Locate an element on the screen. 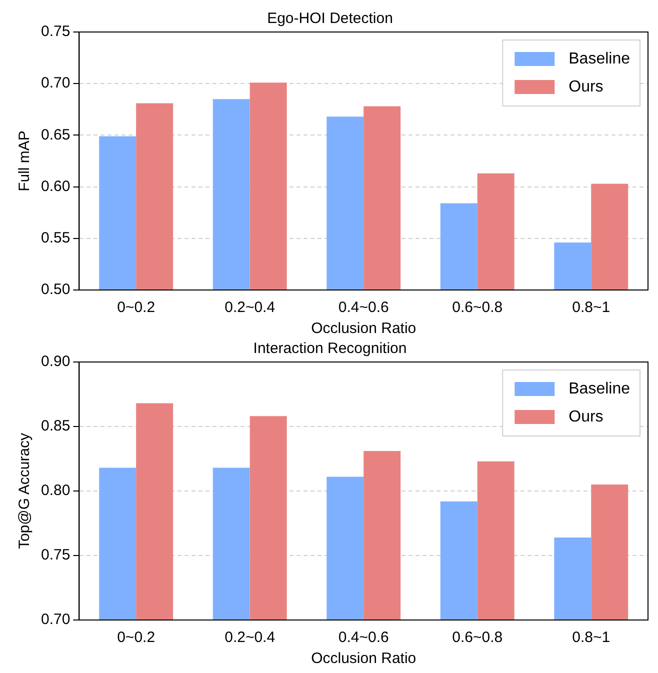 The image size is (658, 673). y-axis-title: Full mAP is located at coordinates (25, 161).